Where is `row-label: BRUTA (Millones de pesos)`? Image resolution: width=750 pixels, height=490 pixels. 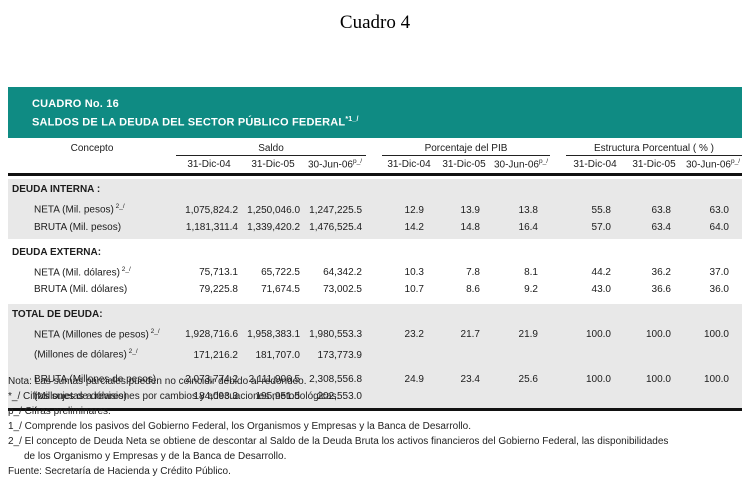
row-label: BRUTA (Millones de pesos) is located at coordinates (95, 379).